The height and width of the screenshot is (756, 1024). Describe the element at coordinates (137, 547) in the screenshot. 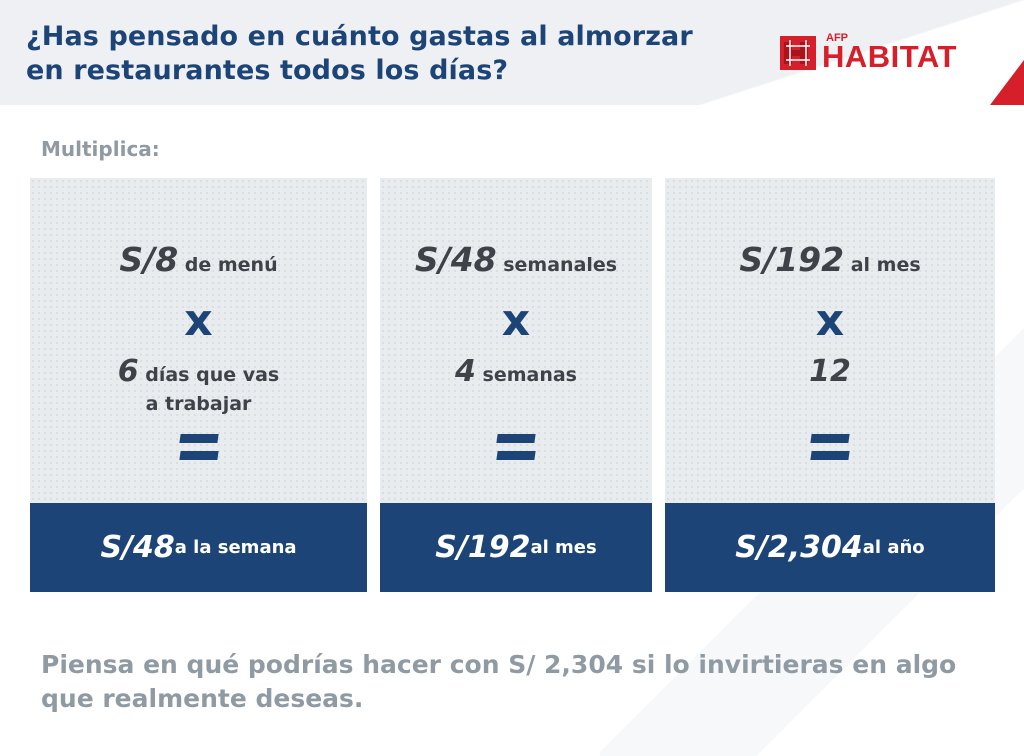

I see `result-value: S/48` at that location.